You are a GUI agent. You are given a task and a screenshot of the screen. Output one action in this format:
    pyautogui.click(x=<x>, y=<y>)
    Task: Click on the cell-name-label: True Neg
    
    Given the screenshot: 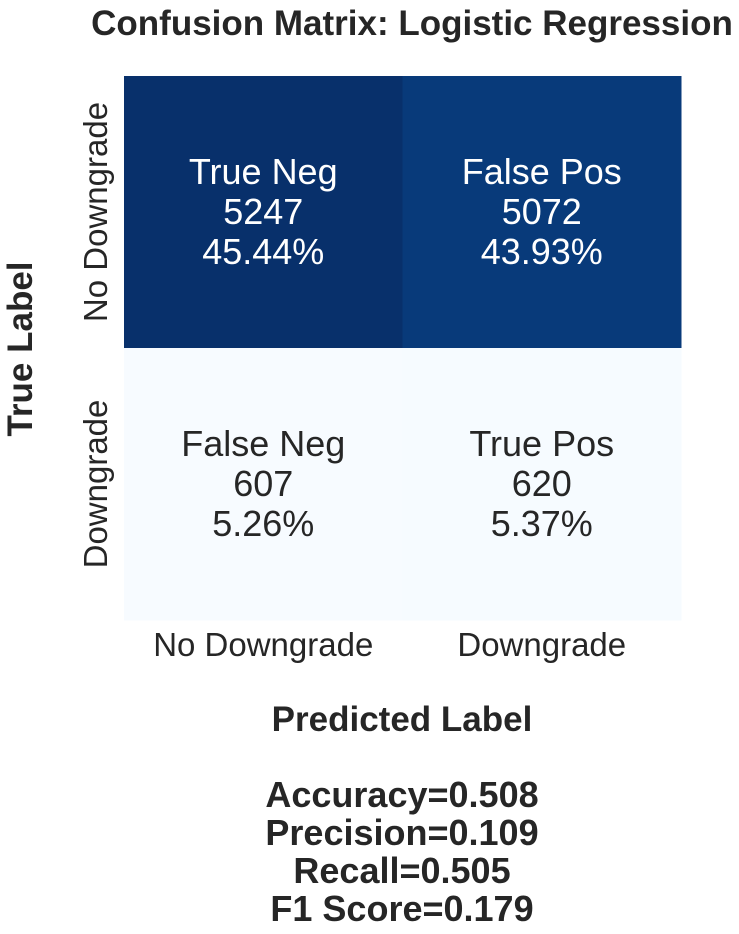 What is the action you would take?
    pyautogui.click(x=263, y=171)
    